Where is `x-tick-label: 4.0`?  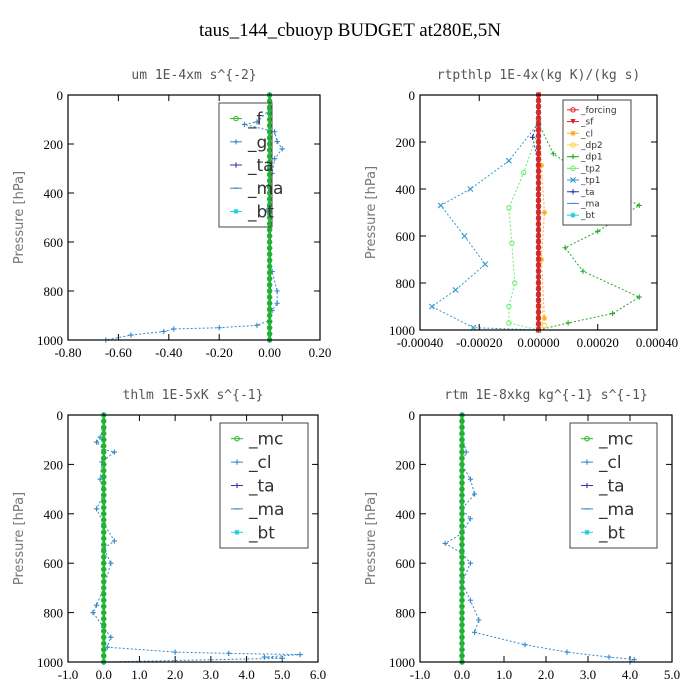 x-tick-label: 4.0 is located at coordinates (246, 674).